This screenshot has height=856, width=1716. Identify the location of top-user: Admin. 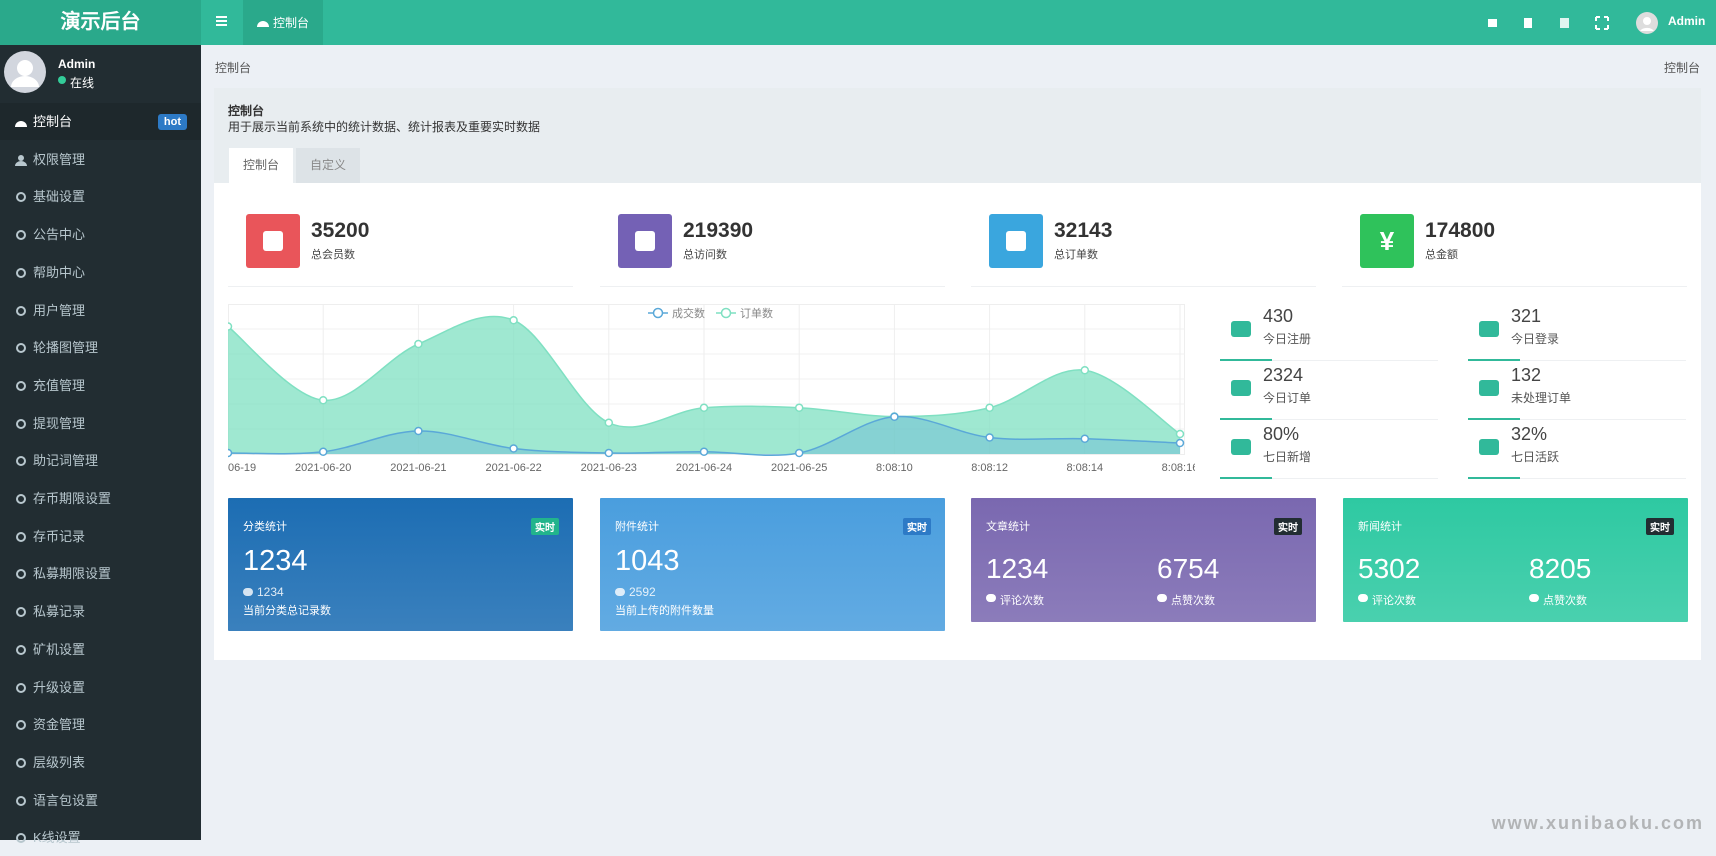
(1686, 21).